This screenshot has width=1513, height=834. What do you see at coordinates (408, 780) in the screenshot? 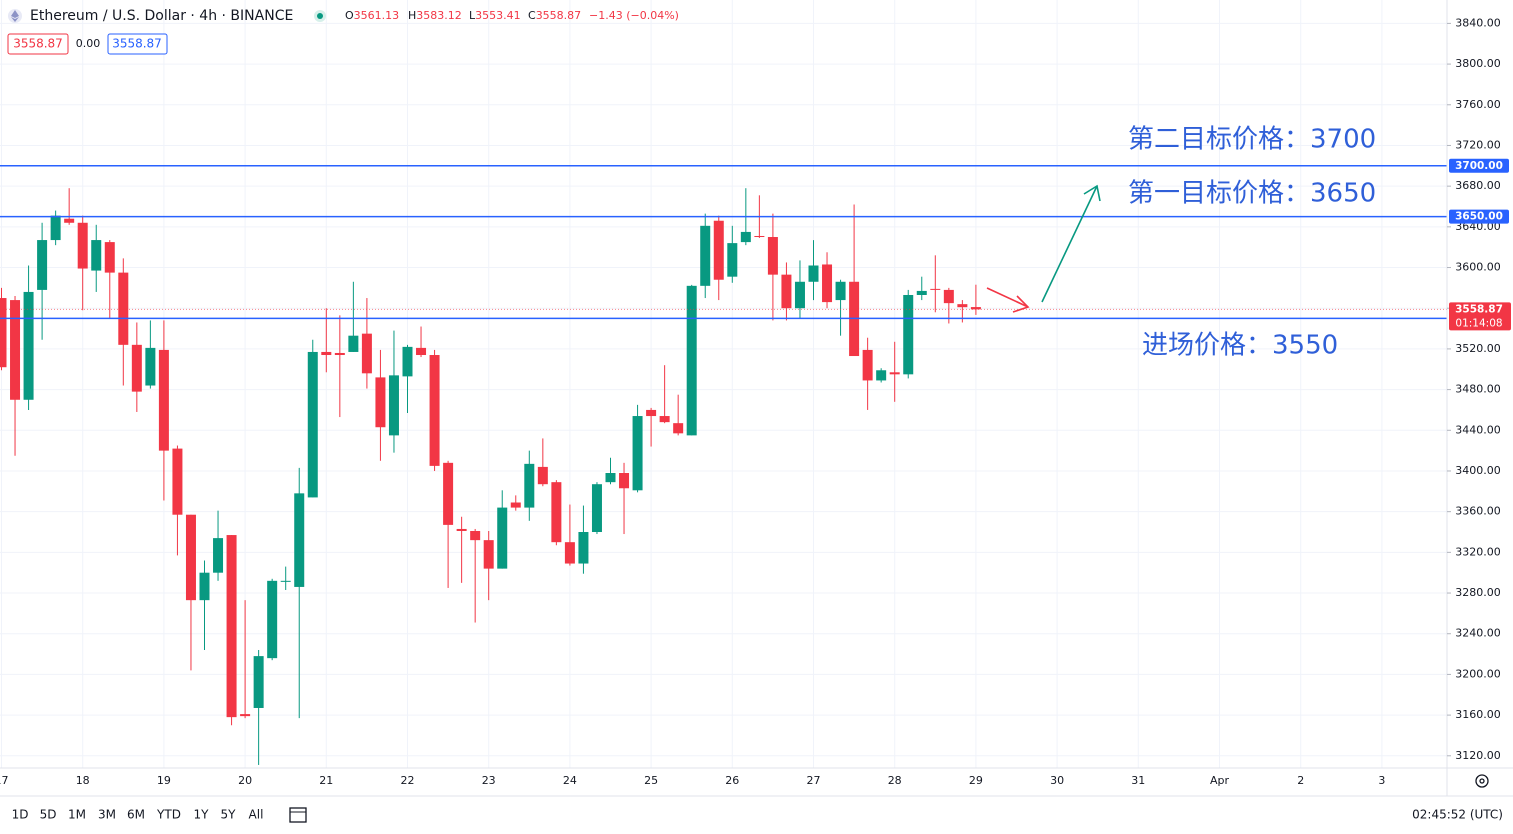
I see `x-tick-label: 22` at bounding box center [408, 780].